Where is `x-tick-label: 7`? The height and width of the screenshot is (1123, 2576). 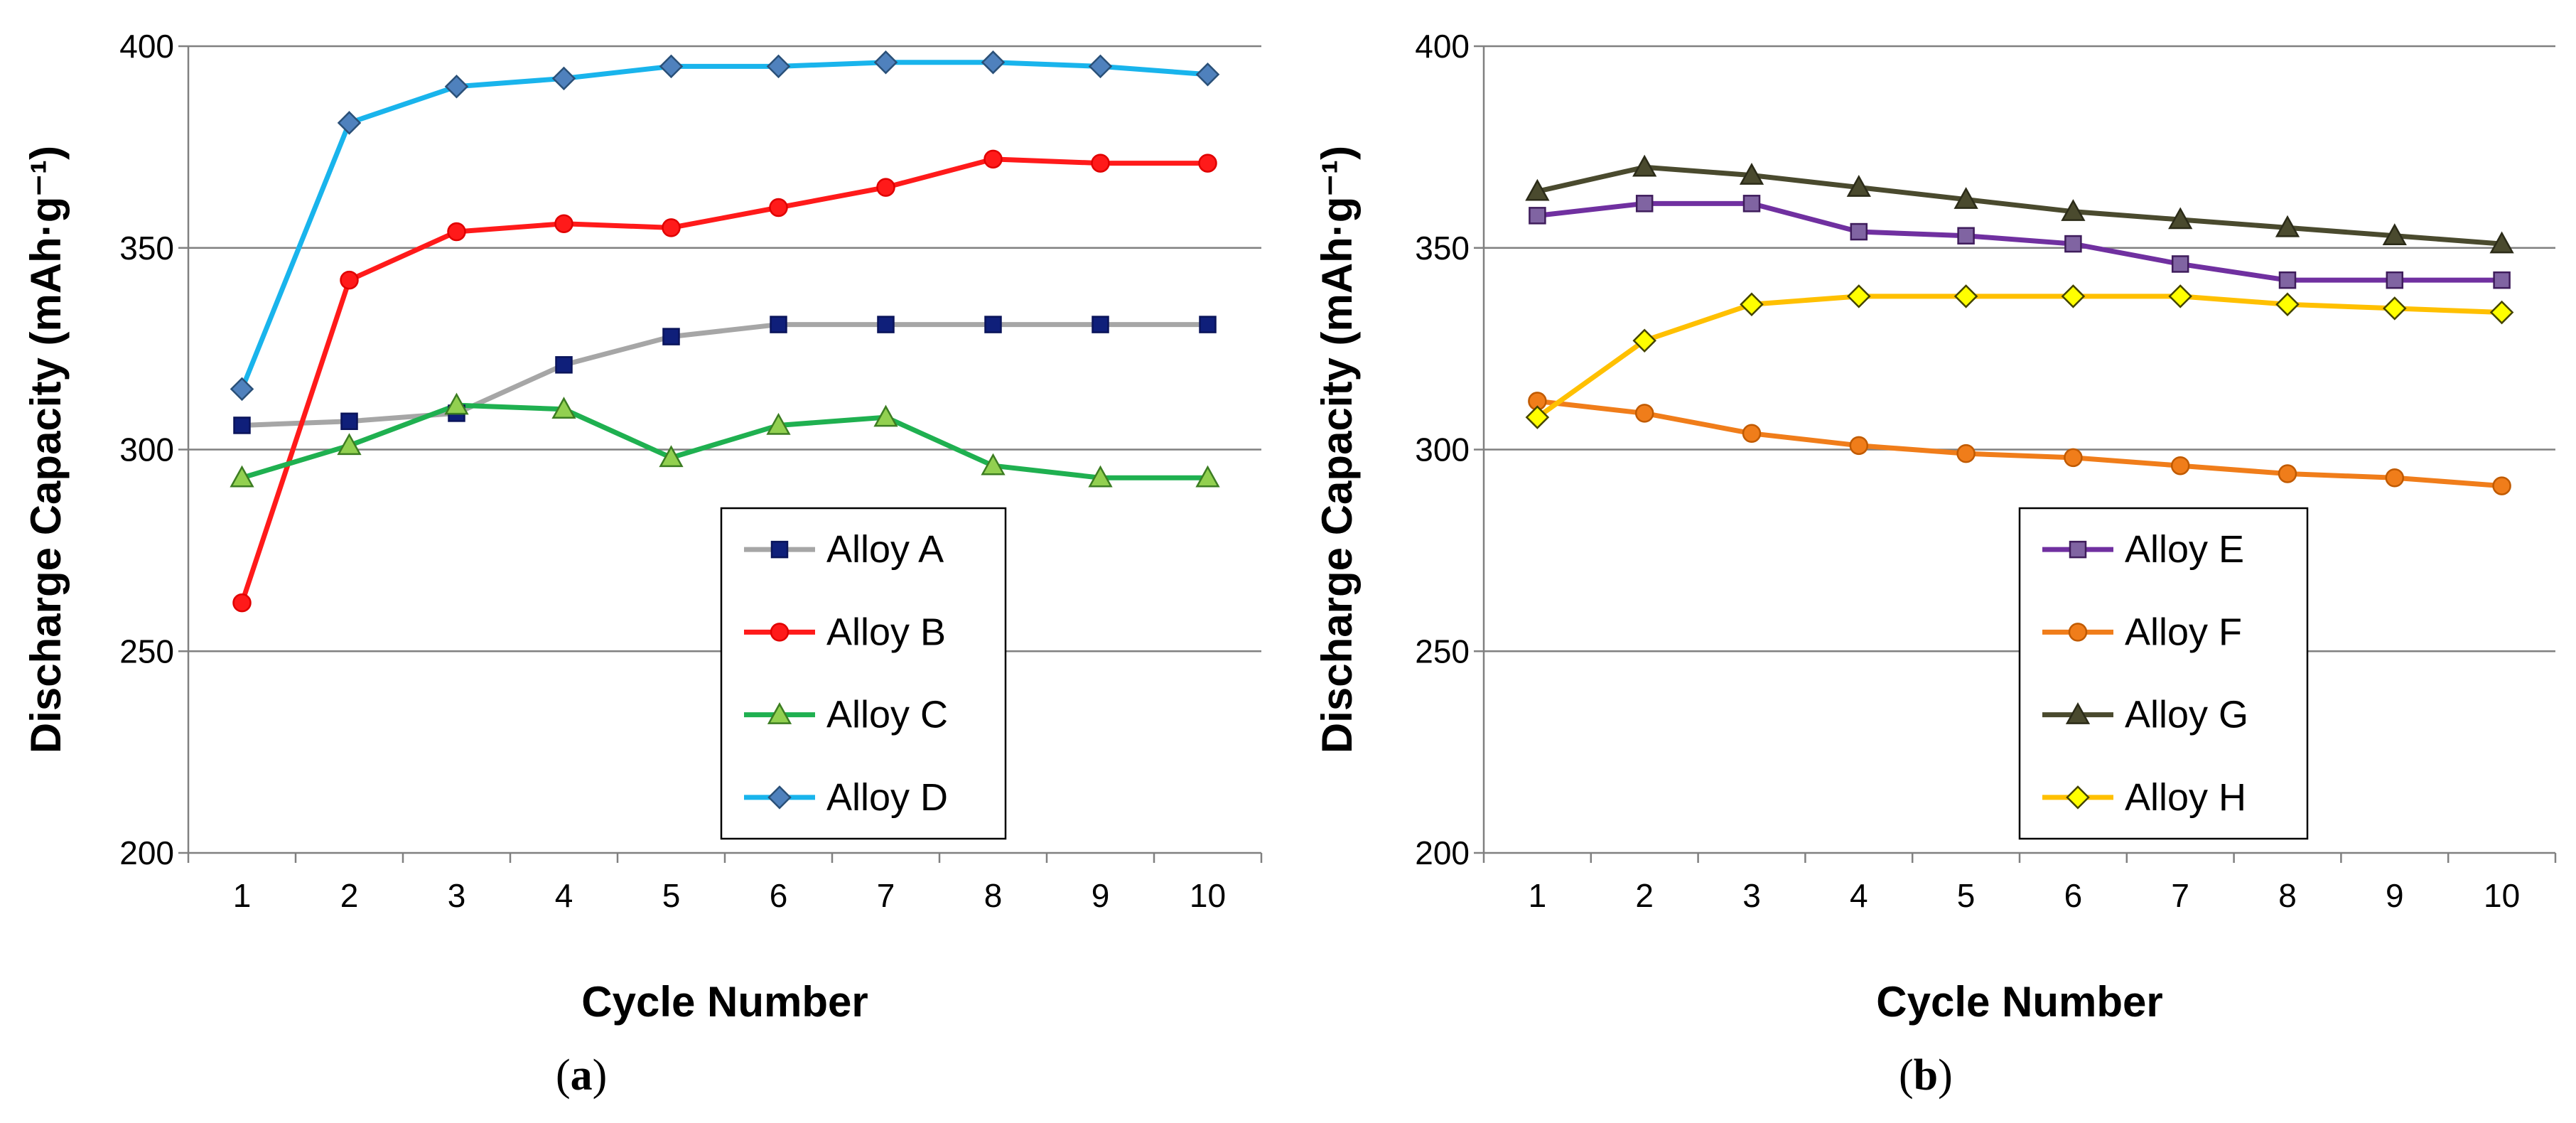
x-tick-label: 7 is located at coordinates (886, 895).